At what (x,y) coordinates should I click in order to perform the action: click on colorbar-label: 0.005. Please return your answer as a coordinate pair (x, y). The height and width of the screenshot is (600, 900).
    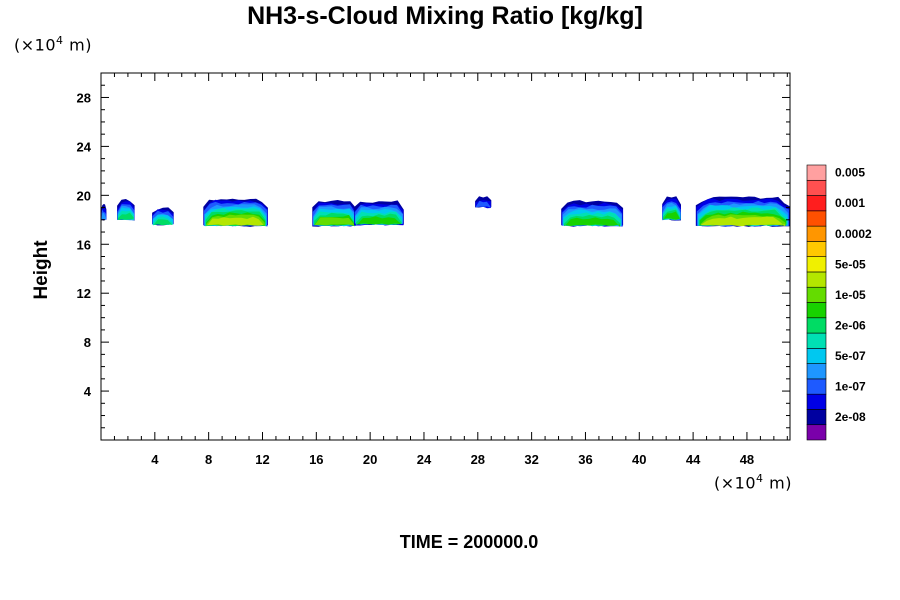
    Looking at the image, I should click on (850, 173).